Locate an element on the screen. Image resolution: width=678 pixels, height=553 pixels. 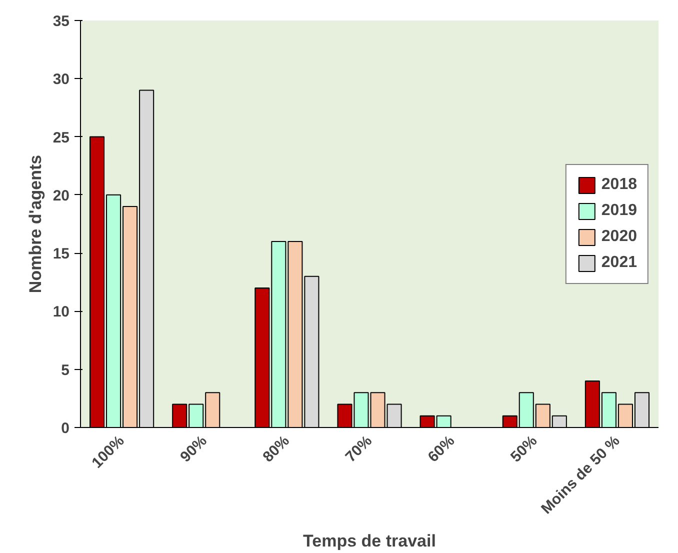
y-axis-title: Nombre d'agents is located at coordinates (35, 224).